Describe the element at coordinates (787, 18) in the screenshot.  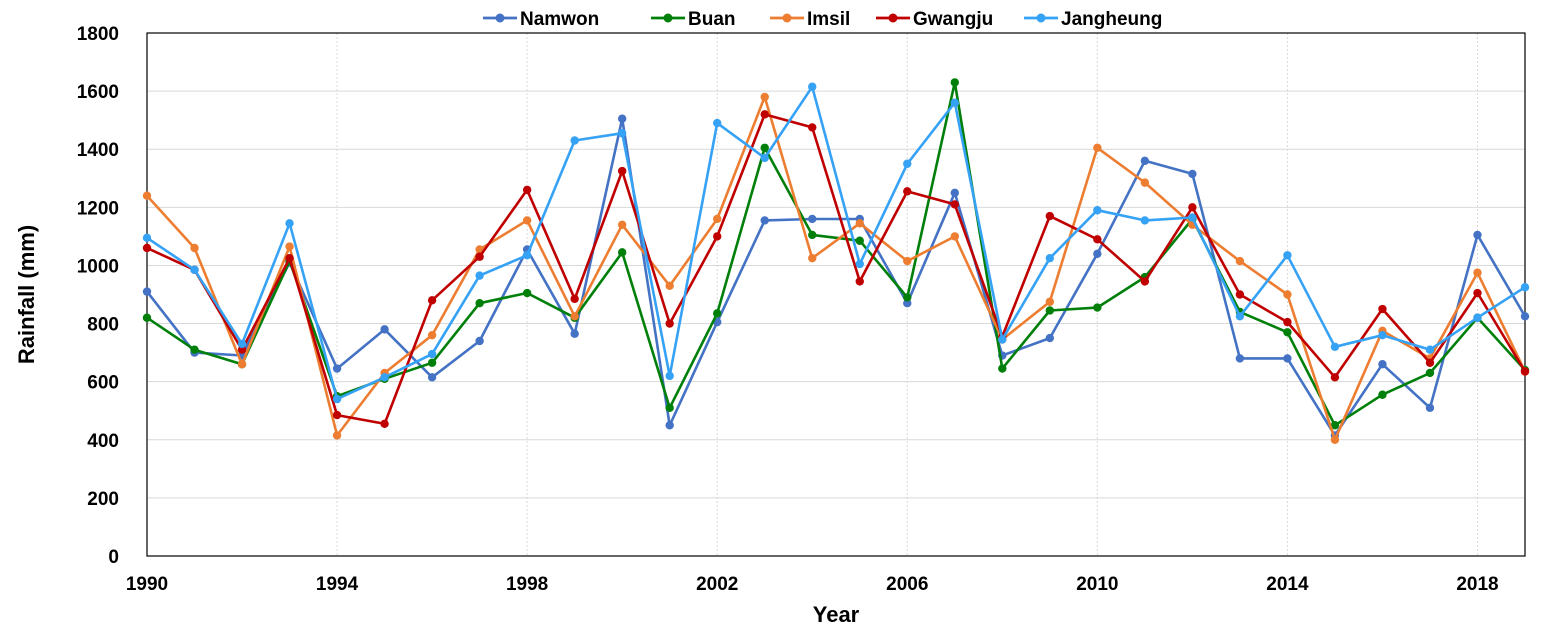
I see `legend-marker-imsil` at that location.